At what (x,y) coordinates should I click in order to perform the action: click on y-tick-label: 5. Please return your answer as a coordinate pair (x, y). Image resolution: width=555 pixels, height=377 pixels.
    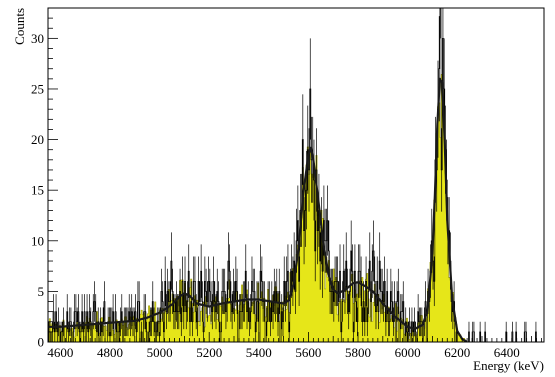
    Looking at the image, I should click on (41, 291).